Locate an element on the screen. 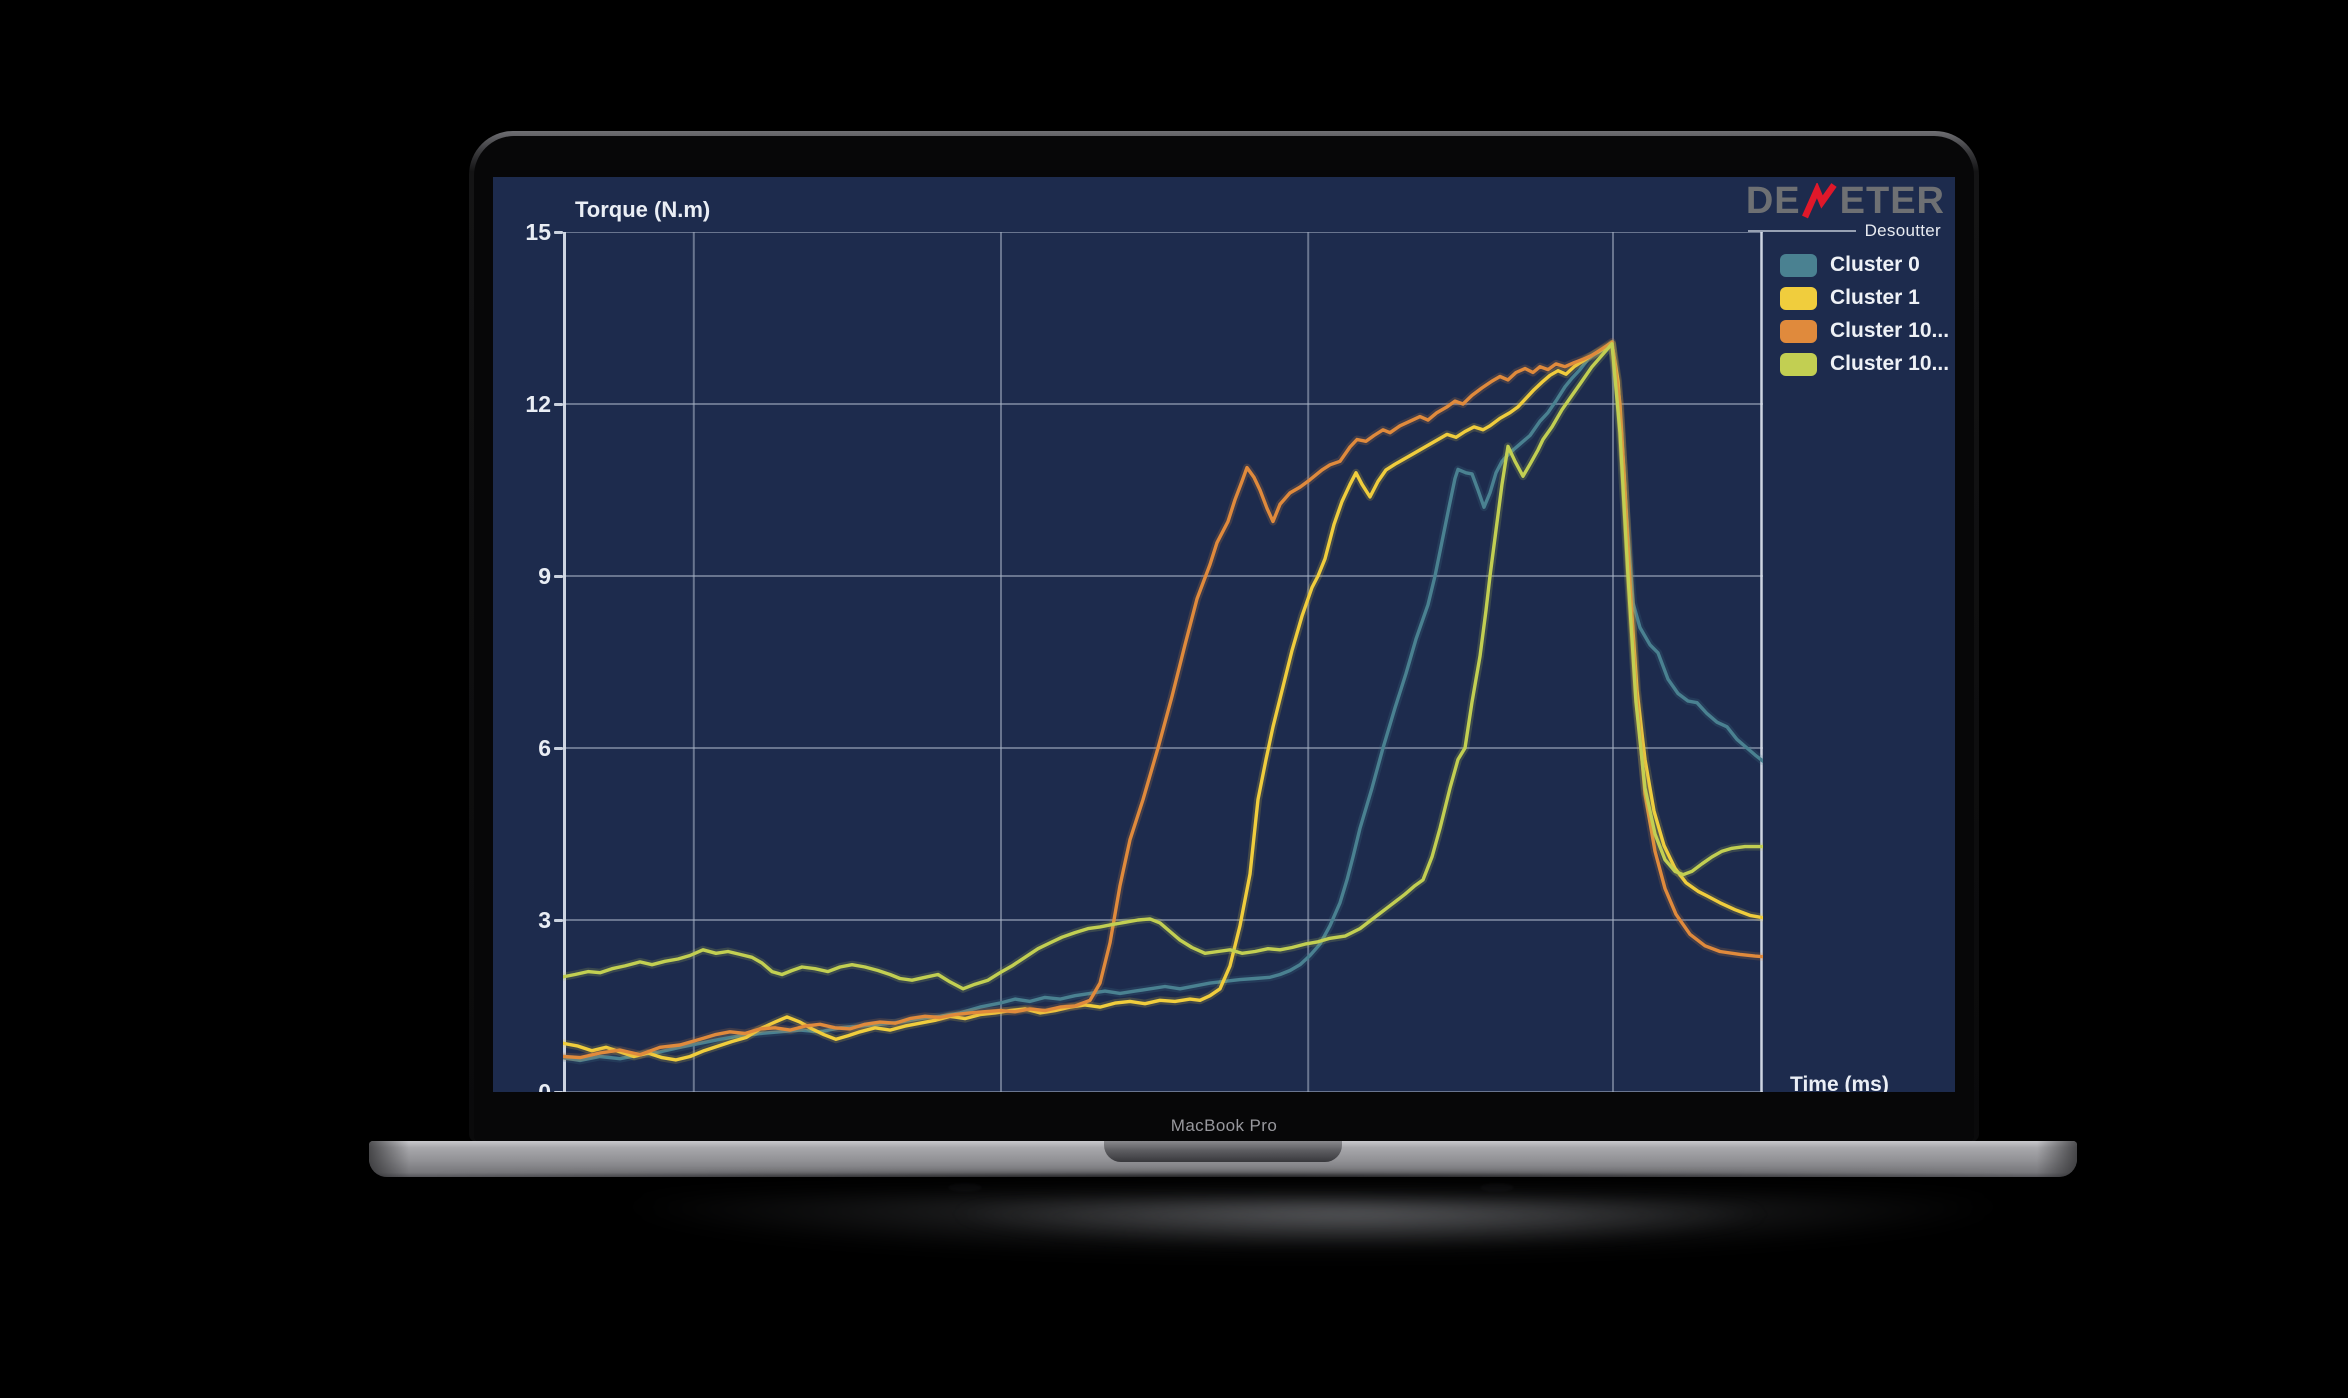  legend-item: Cluster 1 is located at coordinates (1864, 298).